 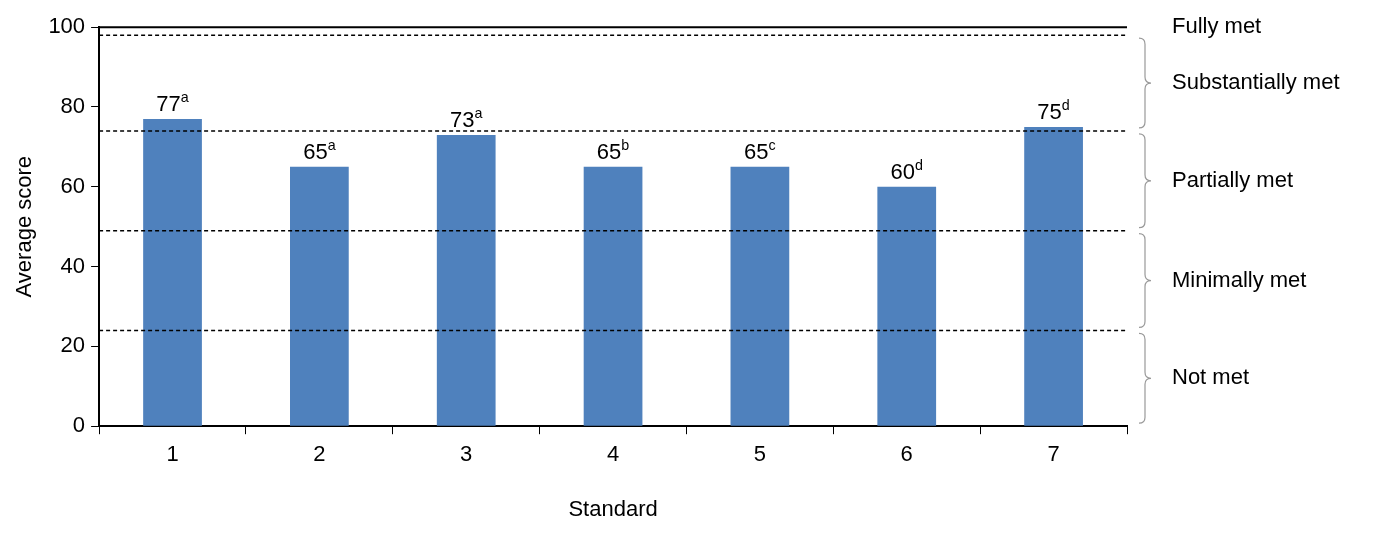 I want to click on y-tick-label: 60, so click(x=73, y=185).